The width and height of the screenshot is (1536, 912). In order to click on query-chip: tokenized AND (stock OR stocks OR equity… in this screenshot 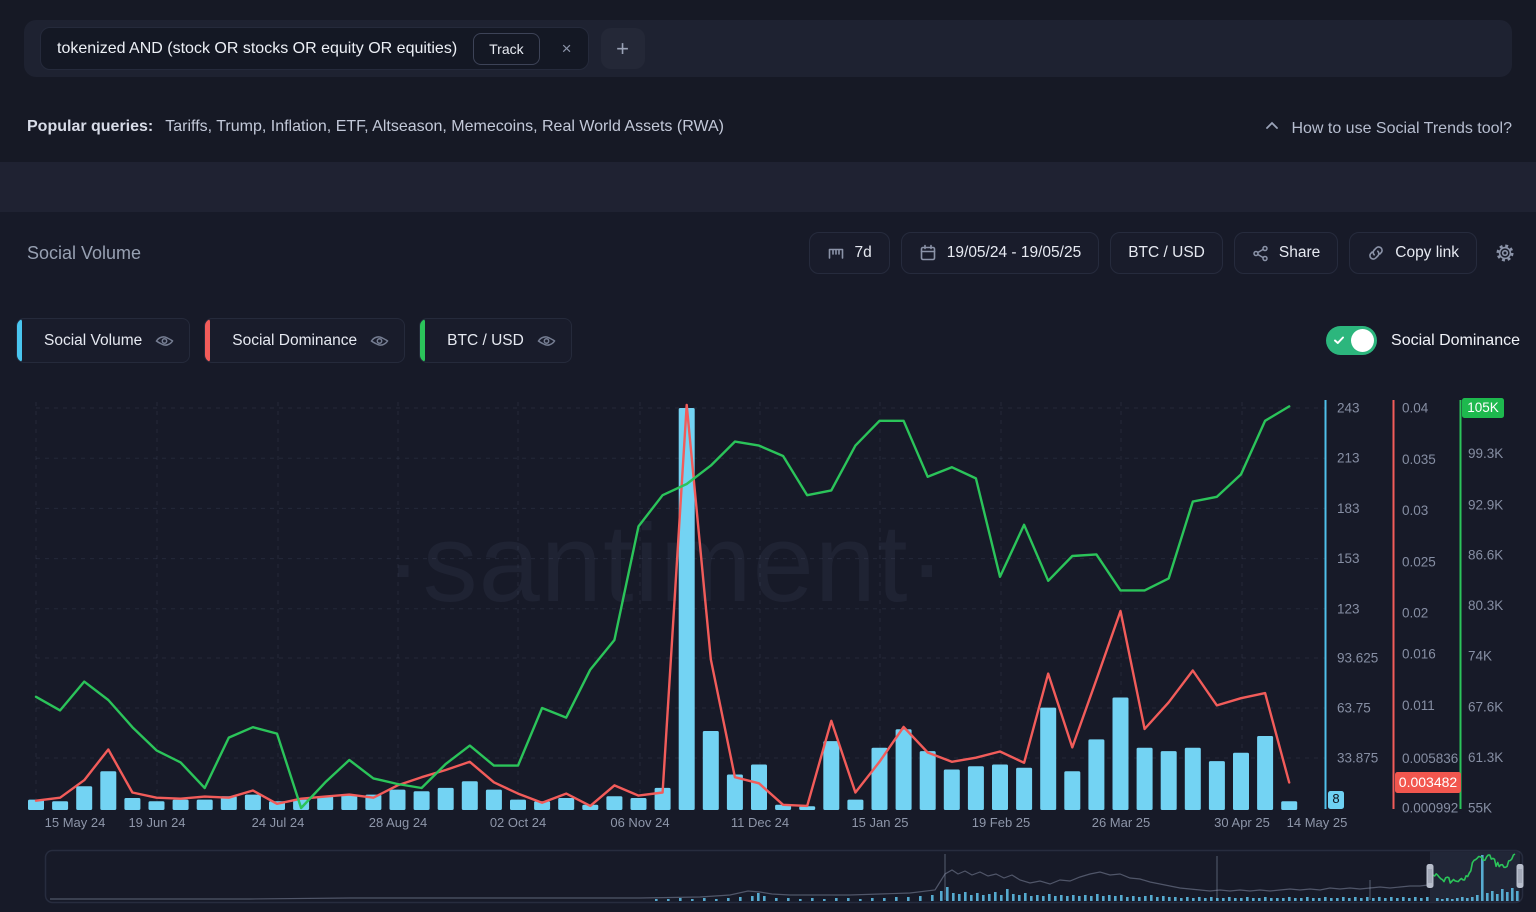, I will do `click(314, 48)`.